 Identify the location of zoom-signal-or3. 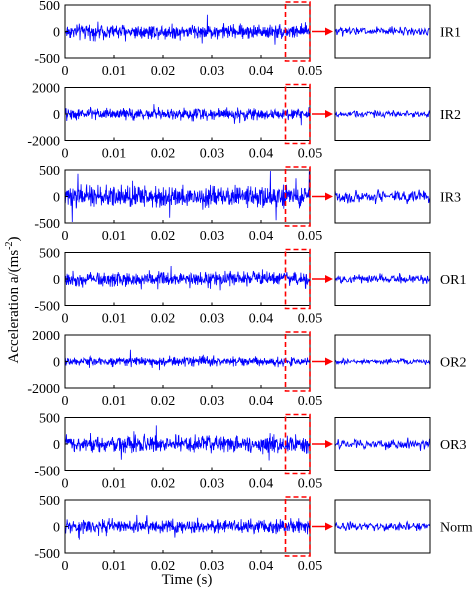
(382, 444).